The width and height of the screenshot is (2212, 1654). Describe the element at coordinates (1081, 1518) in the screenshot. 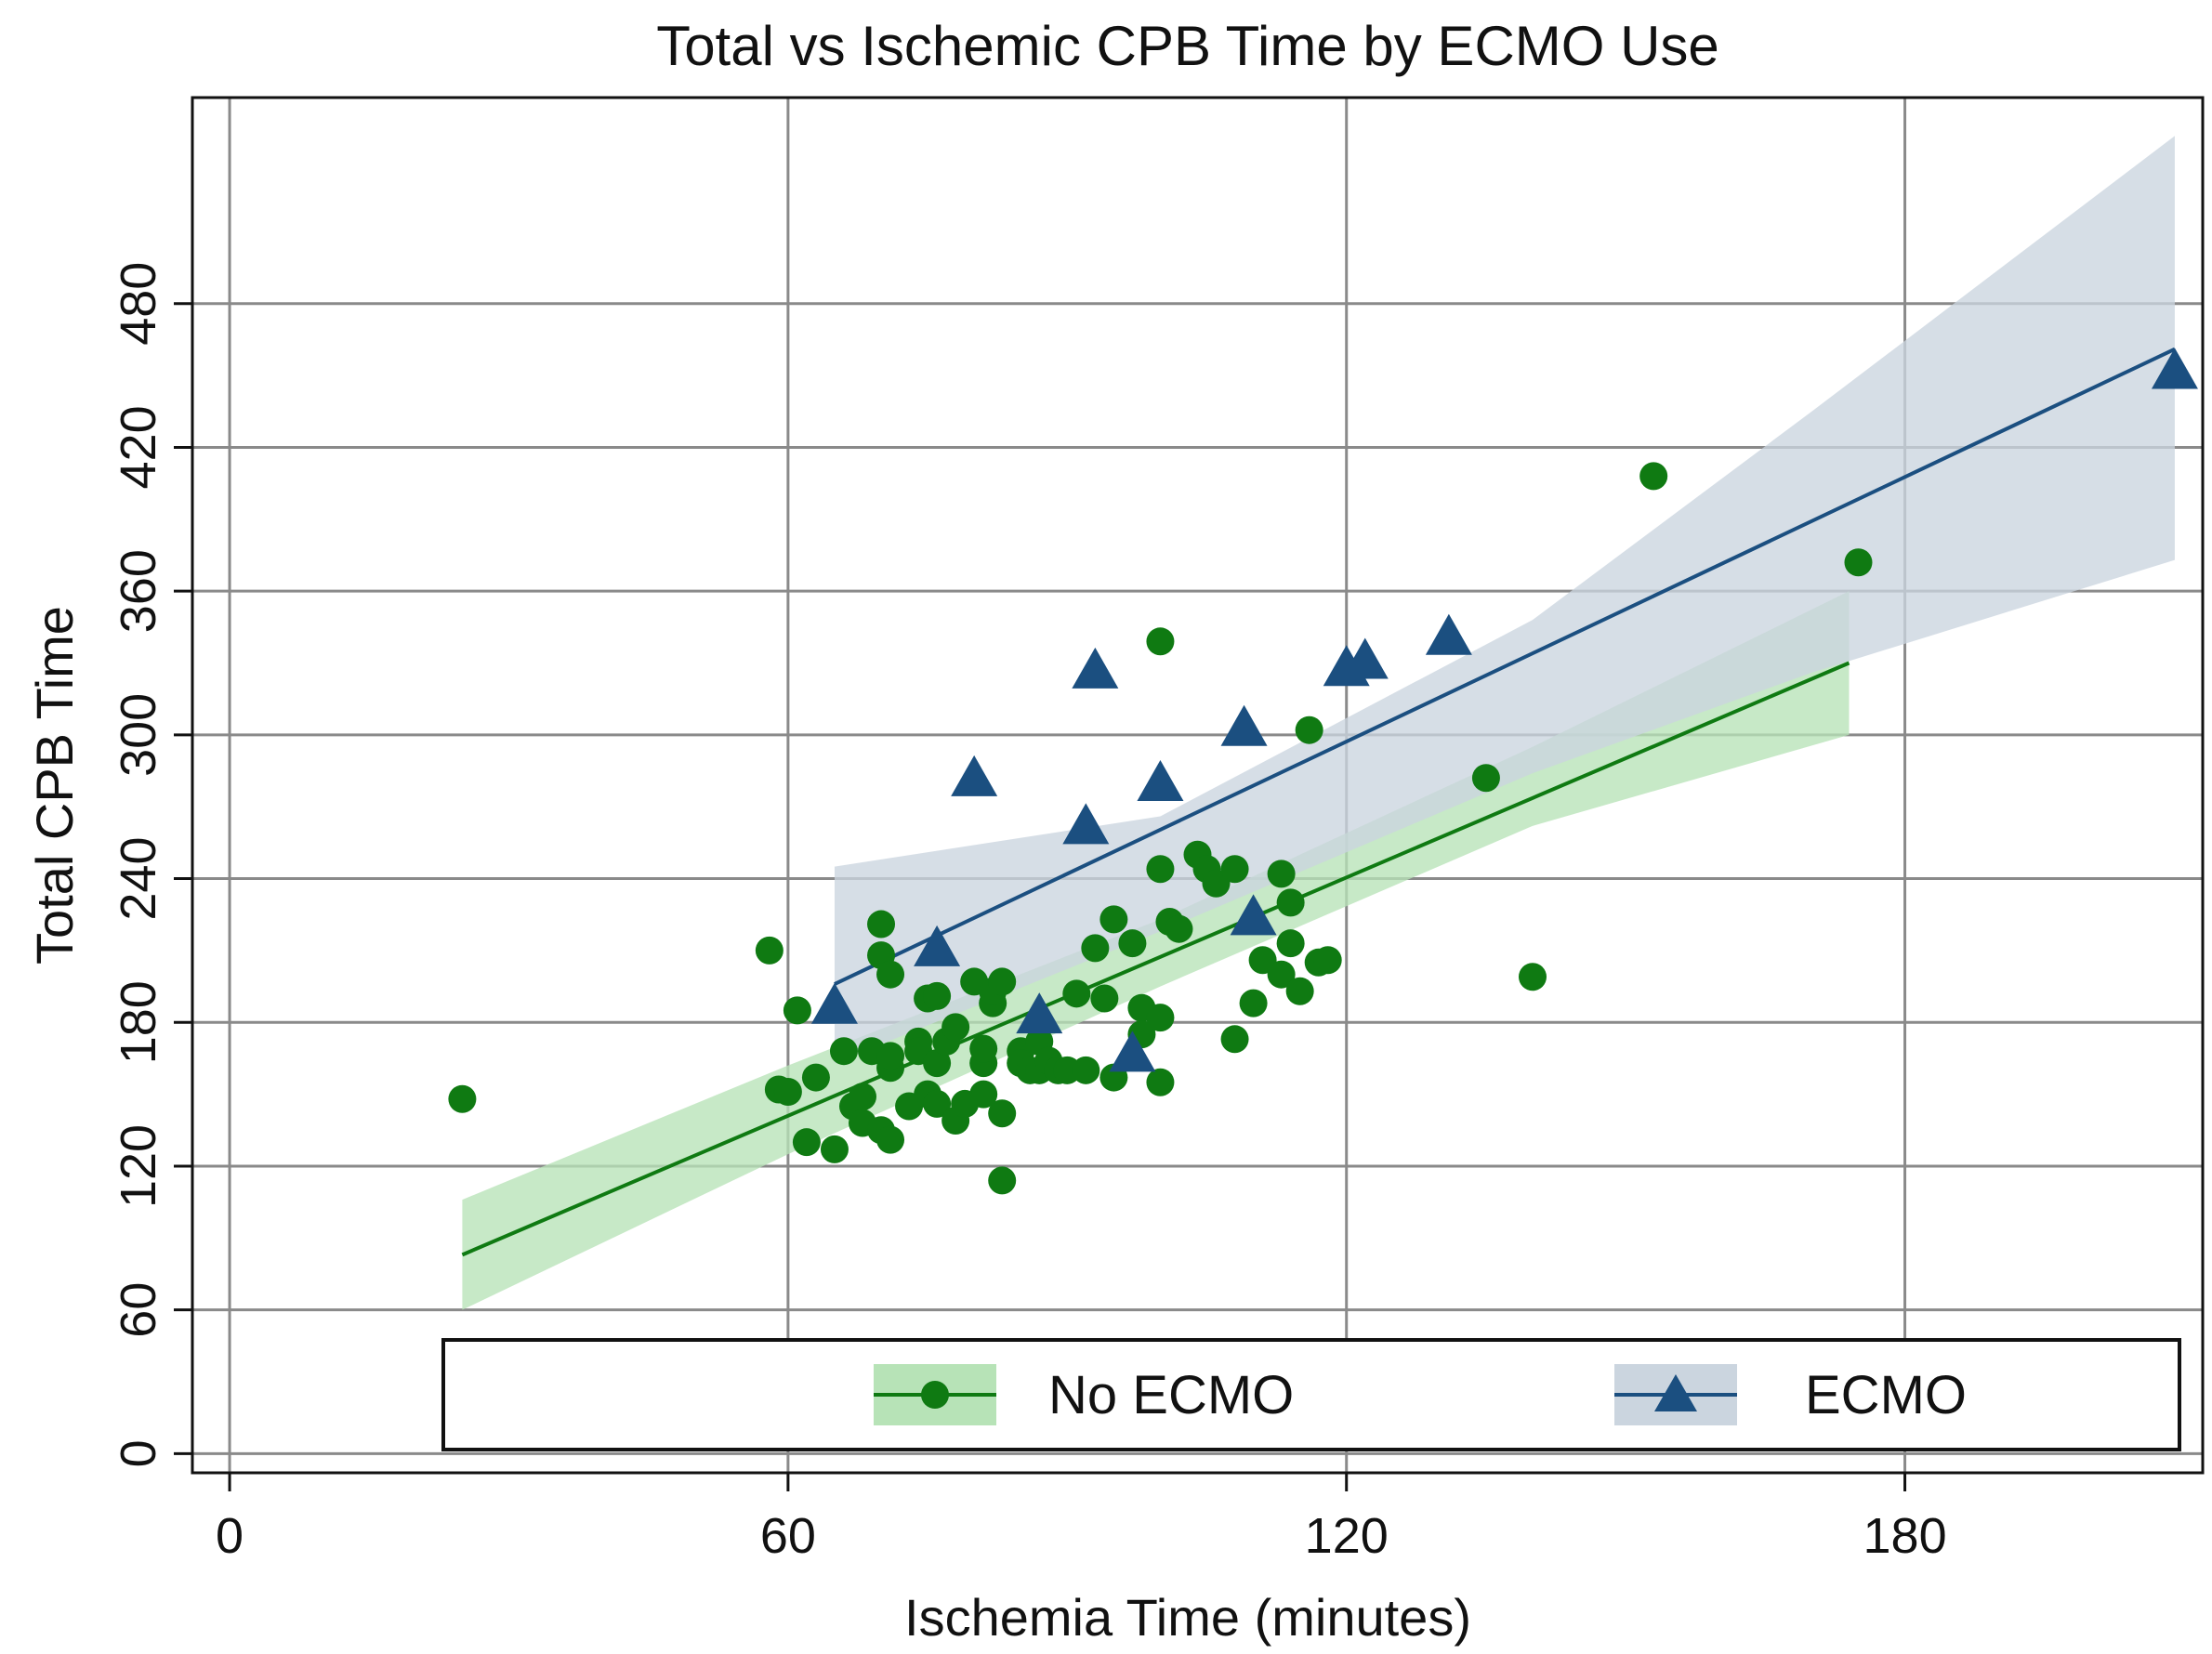

I see `x-axis-ticks: 0 60 120 180` at that location.